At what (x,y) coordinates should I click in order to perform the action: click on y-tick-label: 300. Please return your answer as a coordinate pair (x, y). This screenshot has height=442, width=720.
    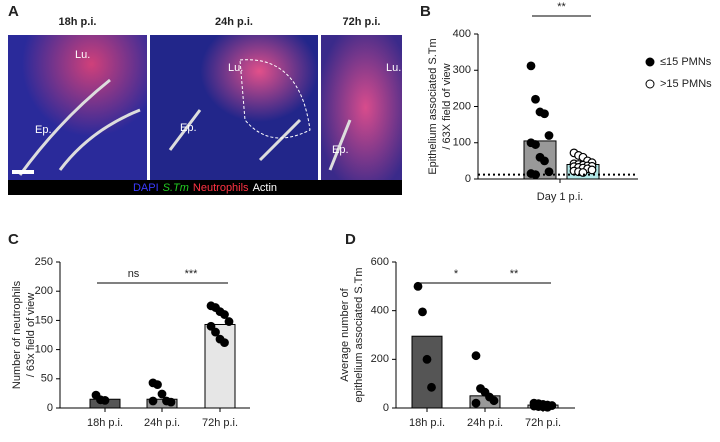
    Looking at the image, I should click on (462, 70).